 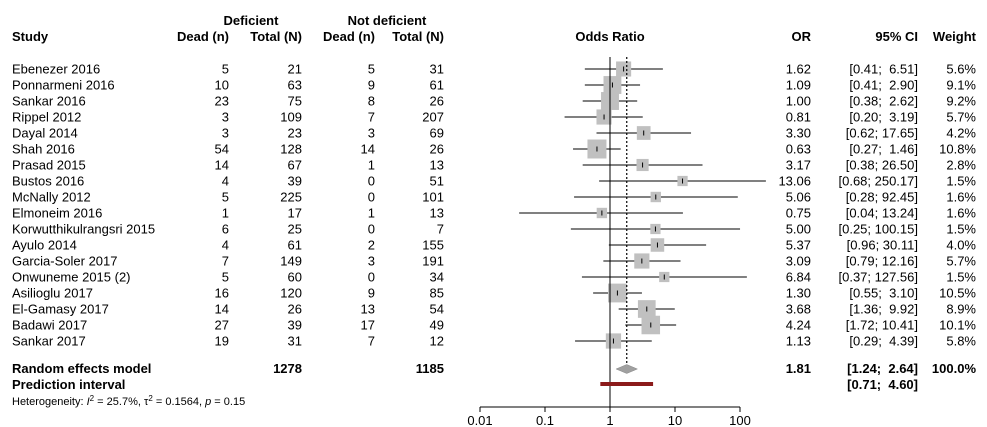 What do you see at coordinates (295, 133) in the screenshot?
I see `total-deficient: 23` at bounding box center [295, 133].